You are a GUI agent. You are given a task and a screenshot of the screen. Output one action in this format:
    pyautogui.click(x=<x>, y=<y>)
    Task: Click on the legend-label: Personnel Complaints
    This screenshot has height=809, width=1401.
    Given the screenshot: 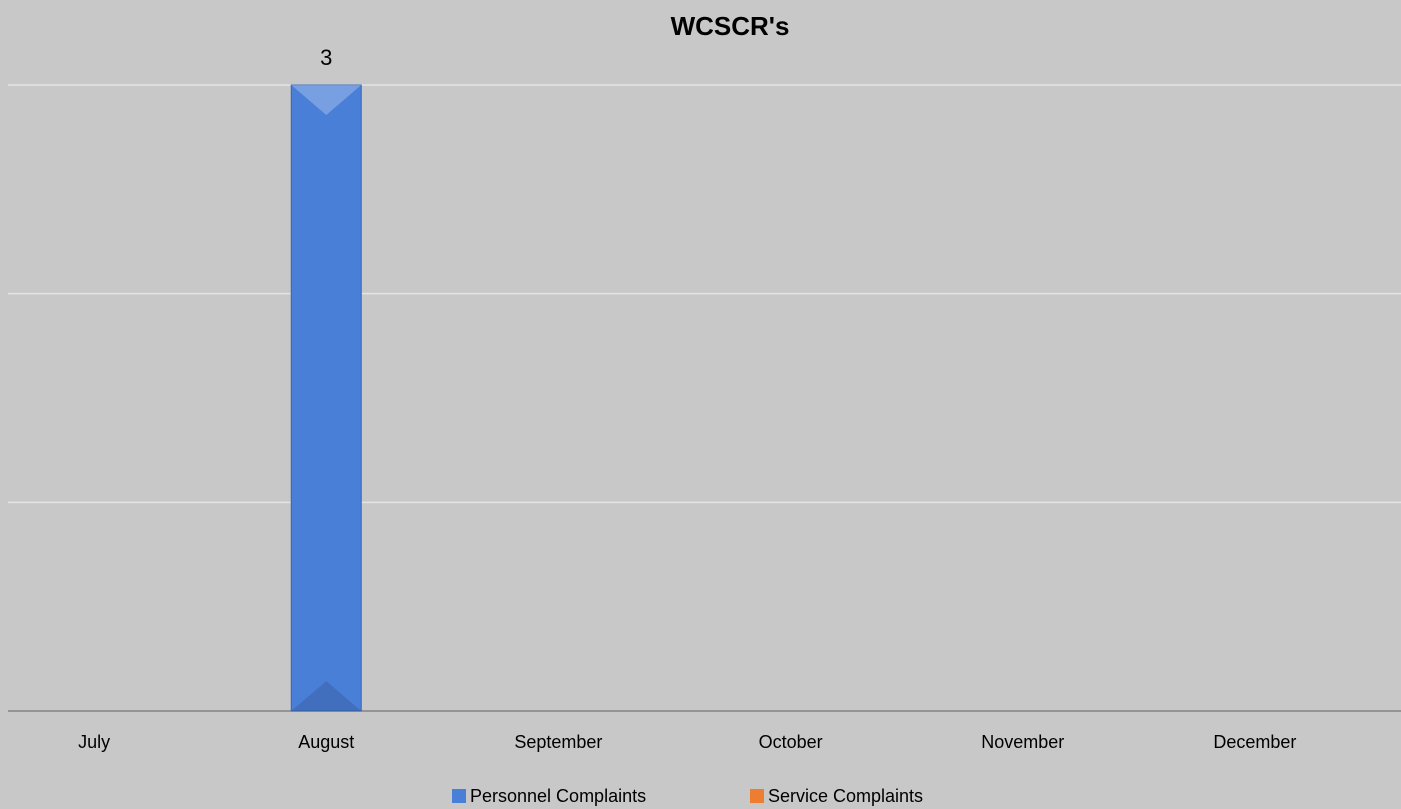 What is the action you would take?
    pyautogui.click(x=558, y=796)
    